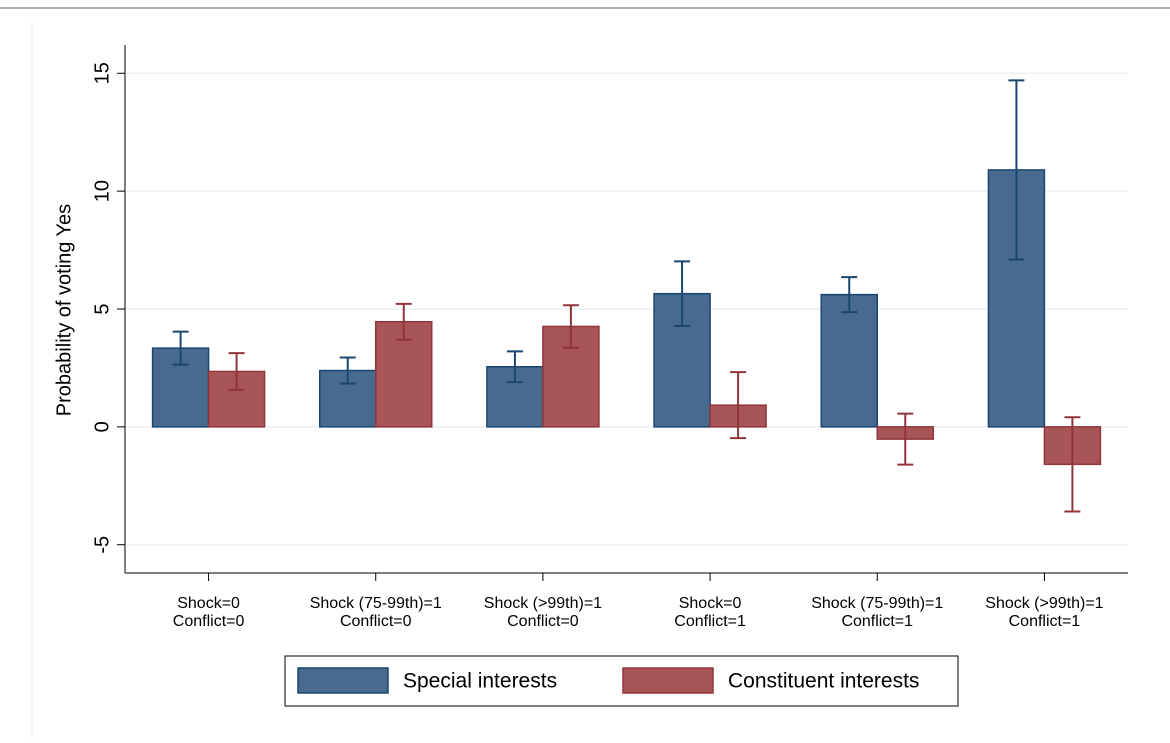 The image size is (1170, 743). I want to click on legend-label: Constituent interests, so click(823, 681).